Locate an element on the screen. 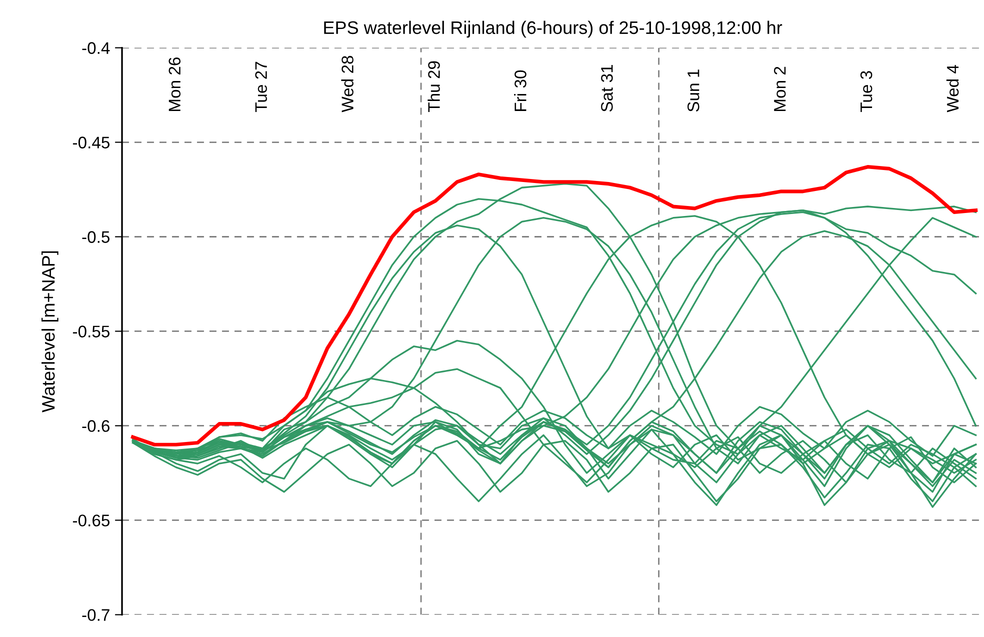  x-tick-label: Thu 29 is located at coordinates (434, 86).